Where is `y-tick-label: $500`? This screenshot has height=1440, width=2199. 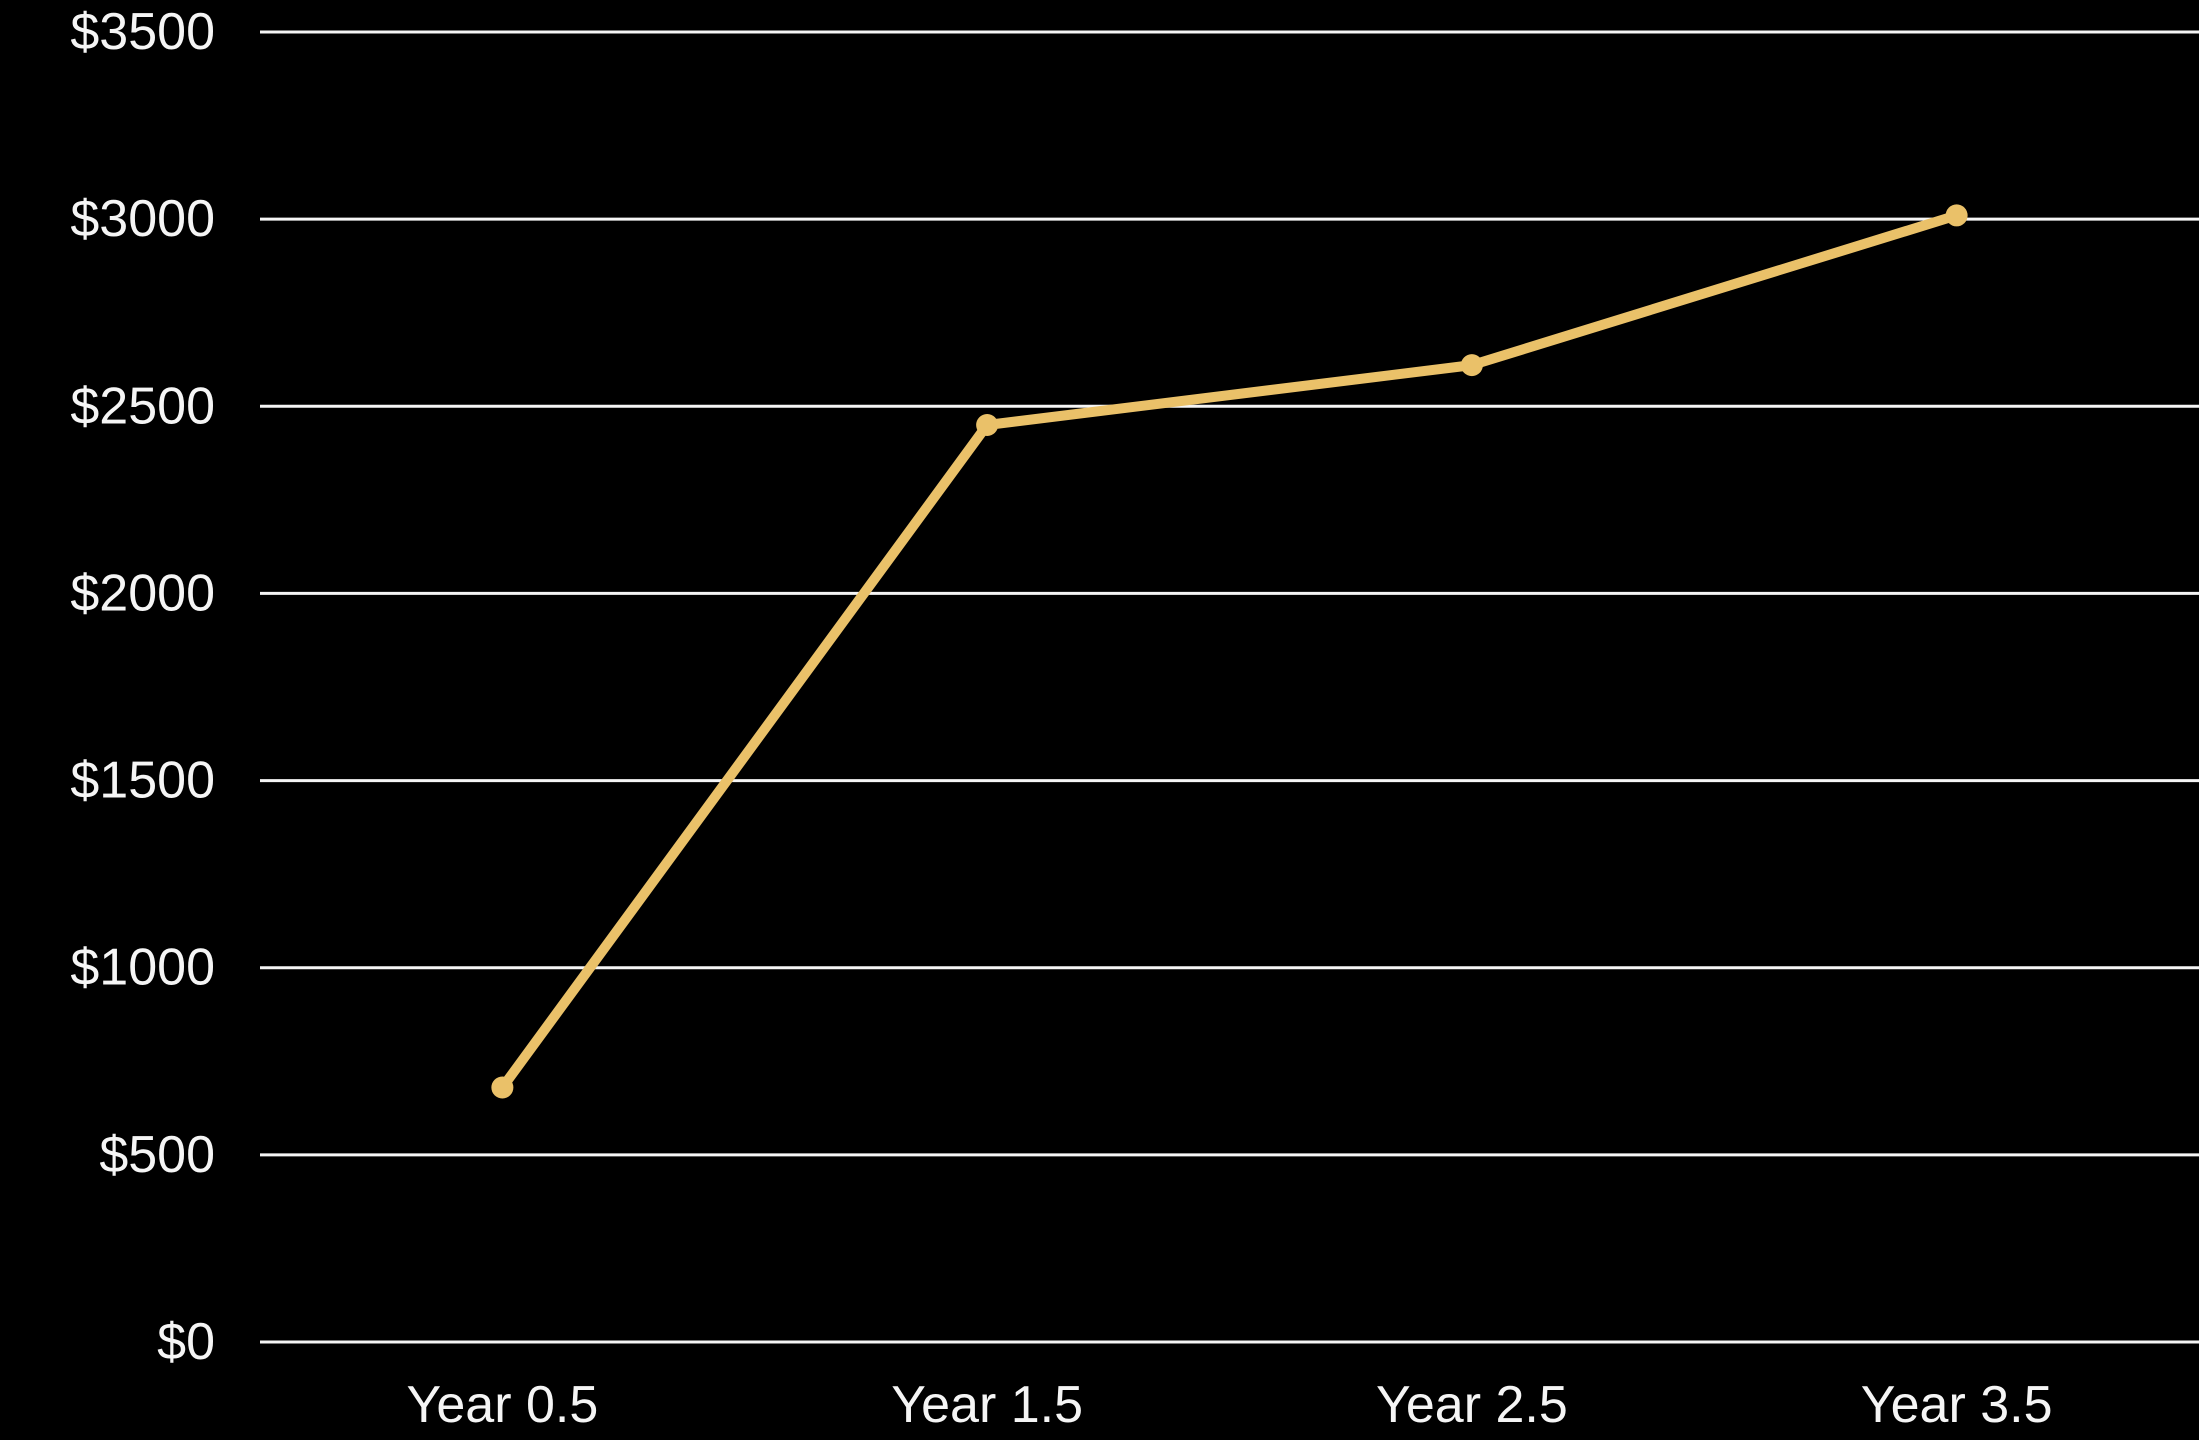
y-tick-label: $500 is located at coordinates (157, 1155).